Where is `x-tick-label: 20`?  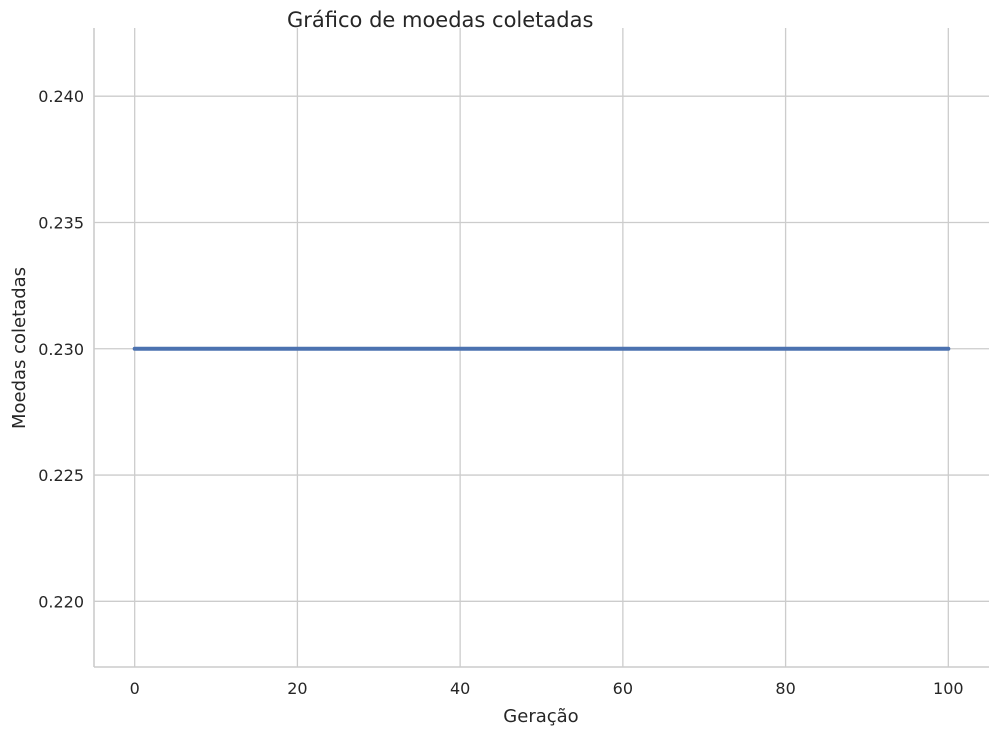 x-tick-label: 20 is located at coordinates (297, 688).